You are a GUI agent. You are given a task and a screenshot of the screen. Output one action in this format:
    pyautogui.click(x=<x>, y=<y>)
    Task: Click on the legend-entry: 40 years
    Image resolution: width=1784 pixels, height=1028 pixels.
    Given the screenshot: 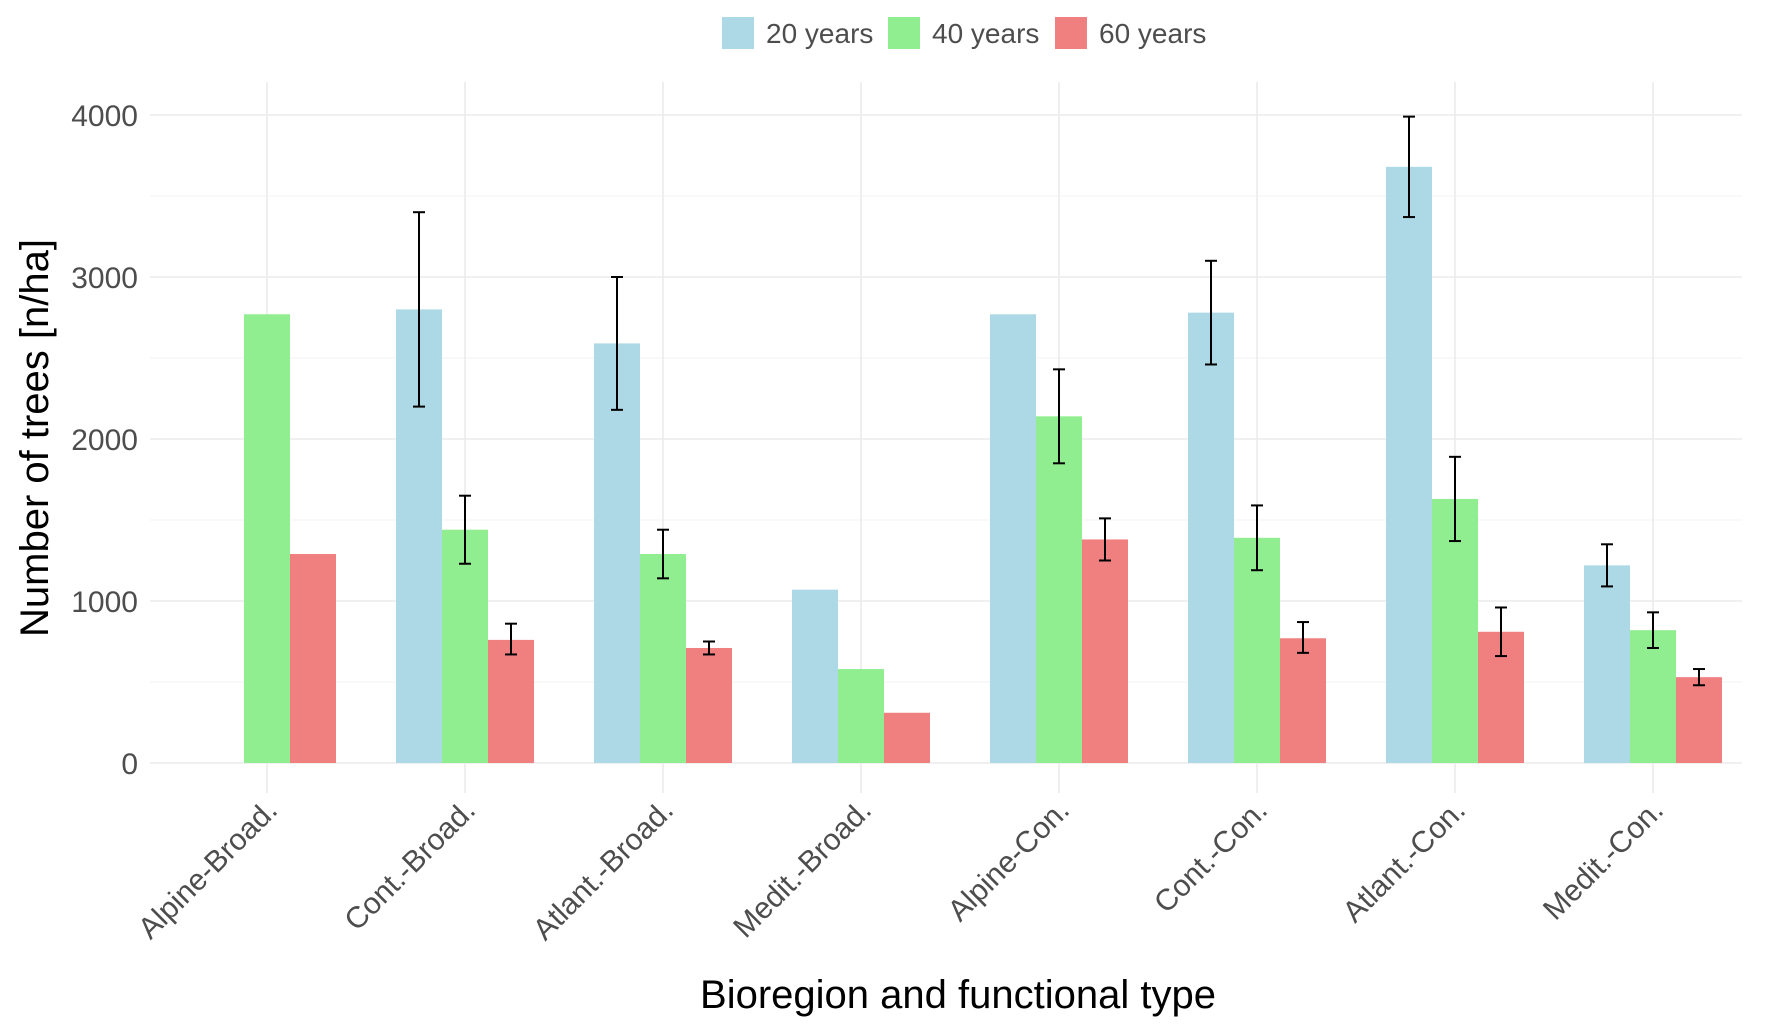 What is the action you would take?
    pyautogui.click(x=963, y=33)
    